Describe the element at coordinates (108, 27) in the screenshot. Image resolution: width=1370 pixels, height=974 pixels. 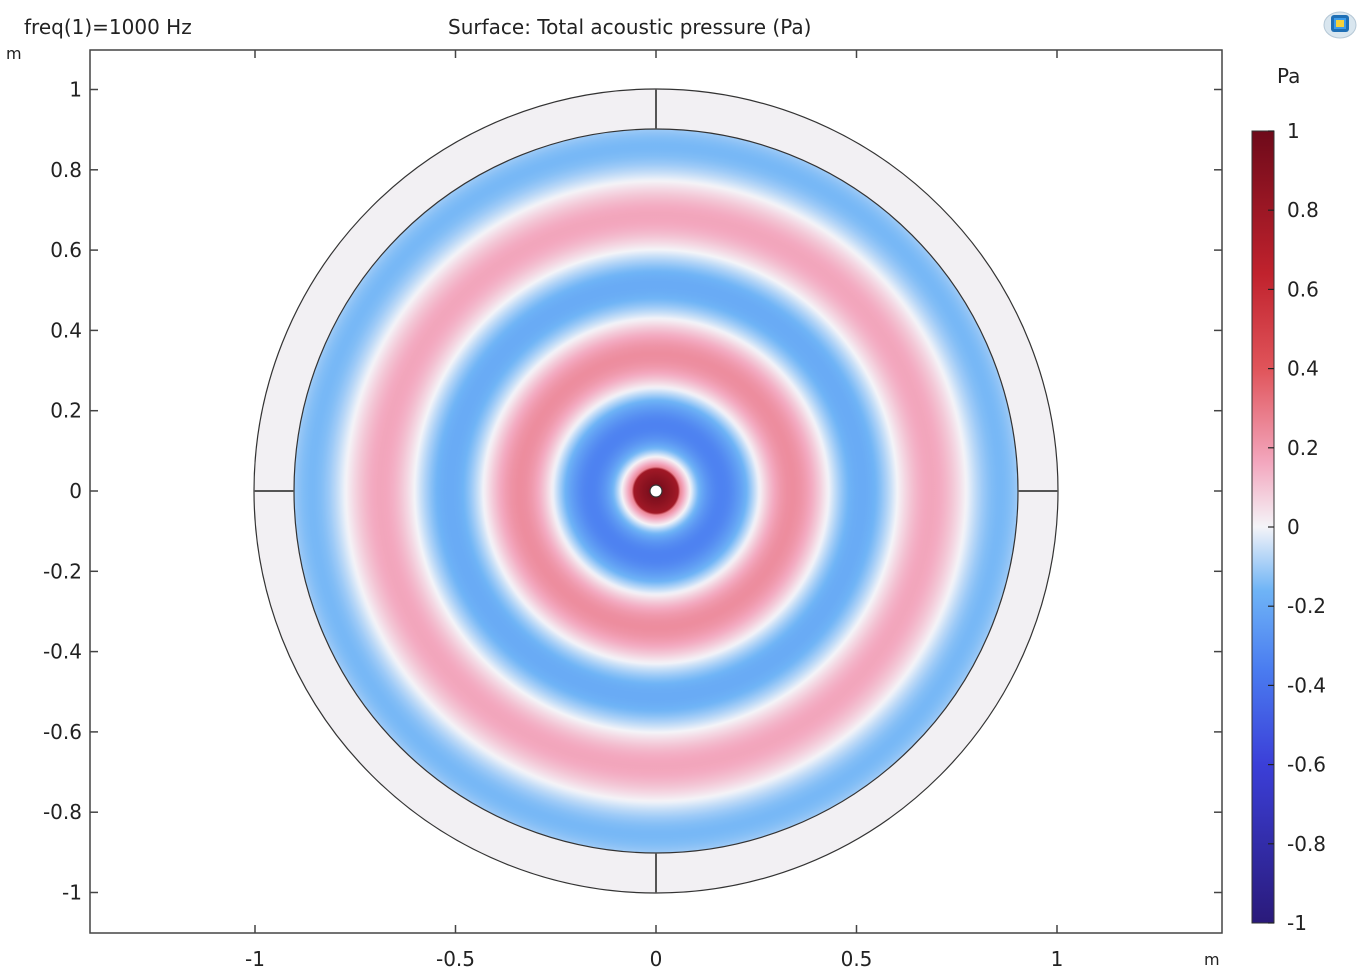
I see `parameter-label: freq(1)=1000 Hz` at that location.